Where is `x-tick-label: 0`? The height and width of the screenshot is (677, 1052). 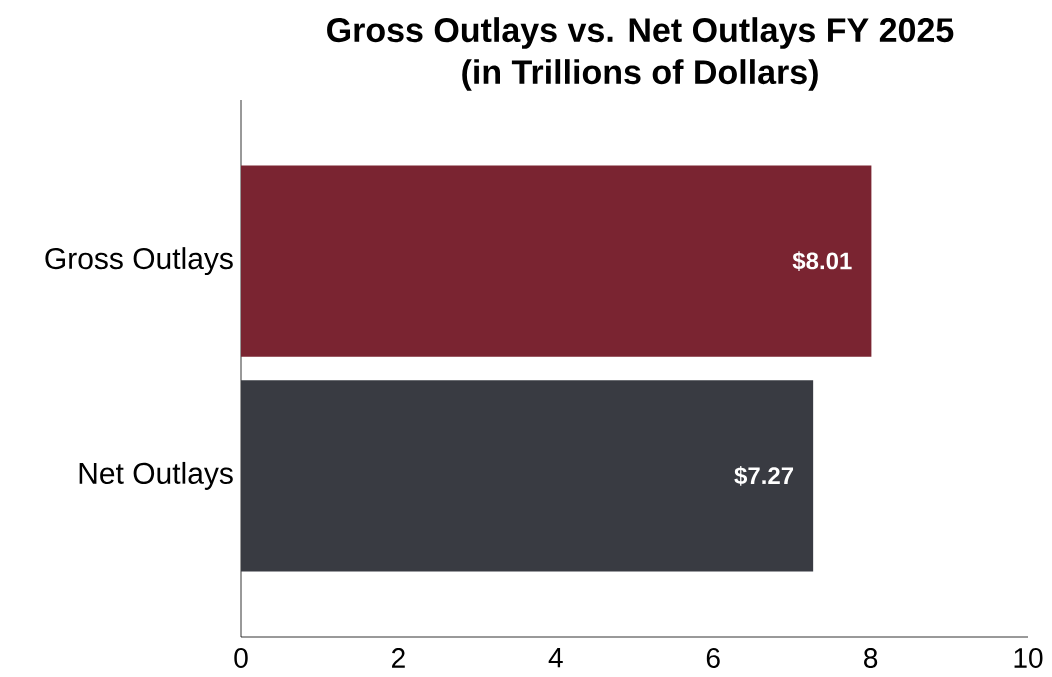
x-tick-label: 0 is located at coordinates (241, 658).